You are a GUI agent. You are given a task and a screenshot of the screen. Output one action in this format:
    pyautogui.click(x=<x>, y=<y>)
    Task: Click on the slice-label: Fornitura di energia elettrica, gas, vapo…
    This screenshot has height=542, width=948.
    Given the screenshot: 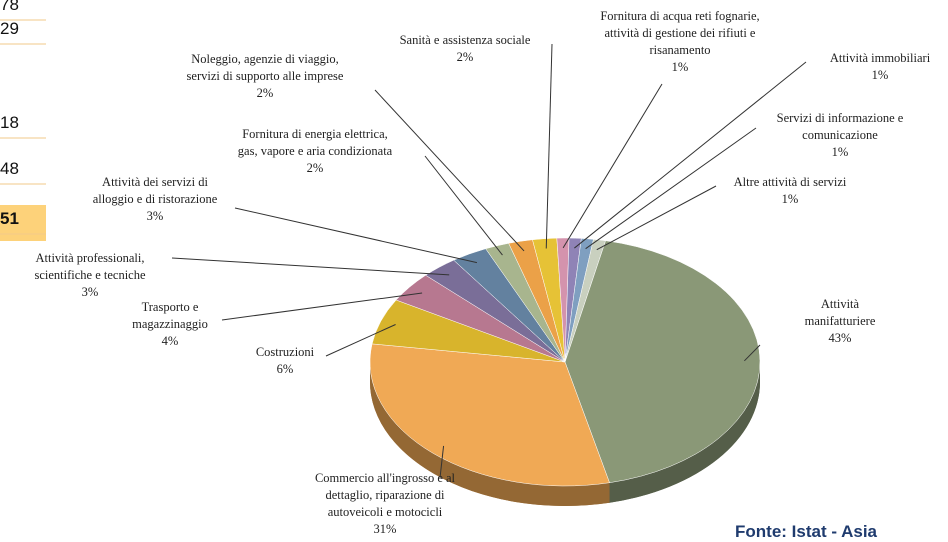 What is the action you would take?
    pyautogui.click(x=315, y=142)
    